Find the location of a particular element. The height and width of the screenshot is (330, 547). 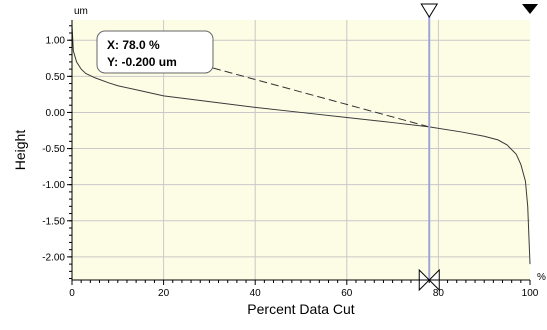

readout-x: X: 78.0 % is located at coordinates (133, 45).